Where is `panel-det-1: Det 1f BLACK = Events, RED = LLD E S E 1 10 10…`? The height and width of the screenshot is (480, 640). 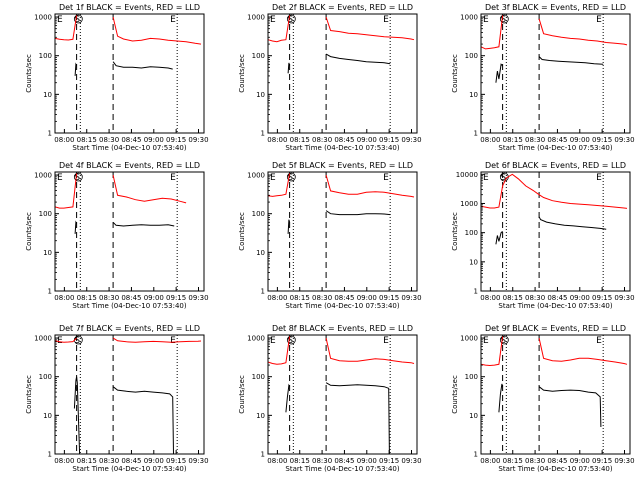
panel-det-1: Det 1f BLACK = Events, RED = LLD E S E 1 10 10… is located at coordinates (117, 77).